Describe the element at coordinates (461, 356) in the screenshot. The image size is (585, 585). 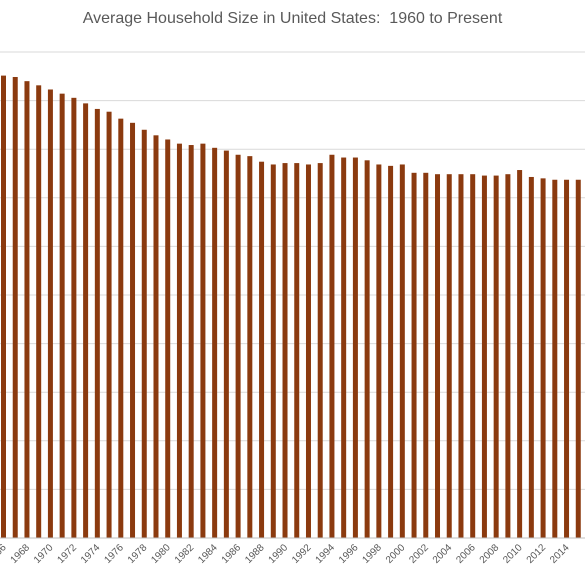
I see `bar-2005` at that location.